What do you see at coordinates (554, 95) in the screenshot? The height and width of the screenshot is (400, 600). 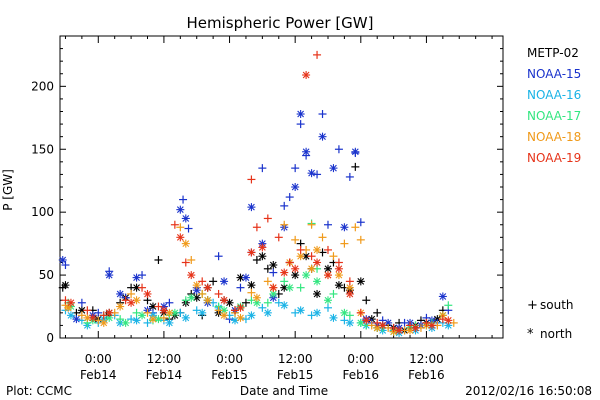 I see `legend-entry: NOAA-16` at bounding box center [554, 95].